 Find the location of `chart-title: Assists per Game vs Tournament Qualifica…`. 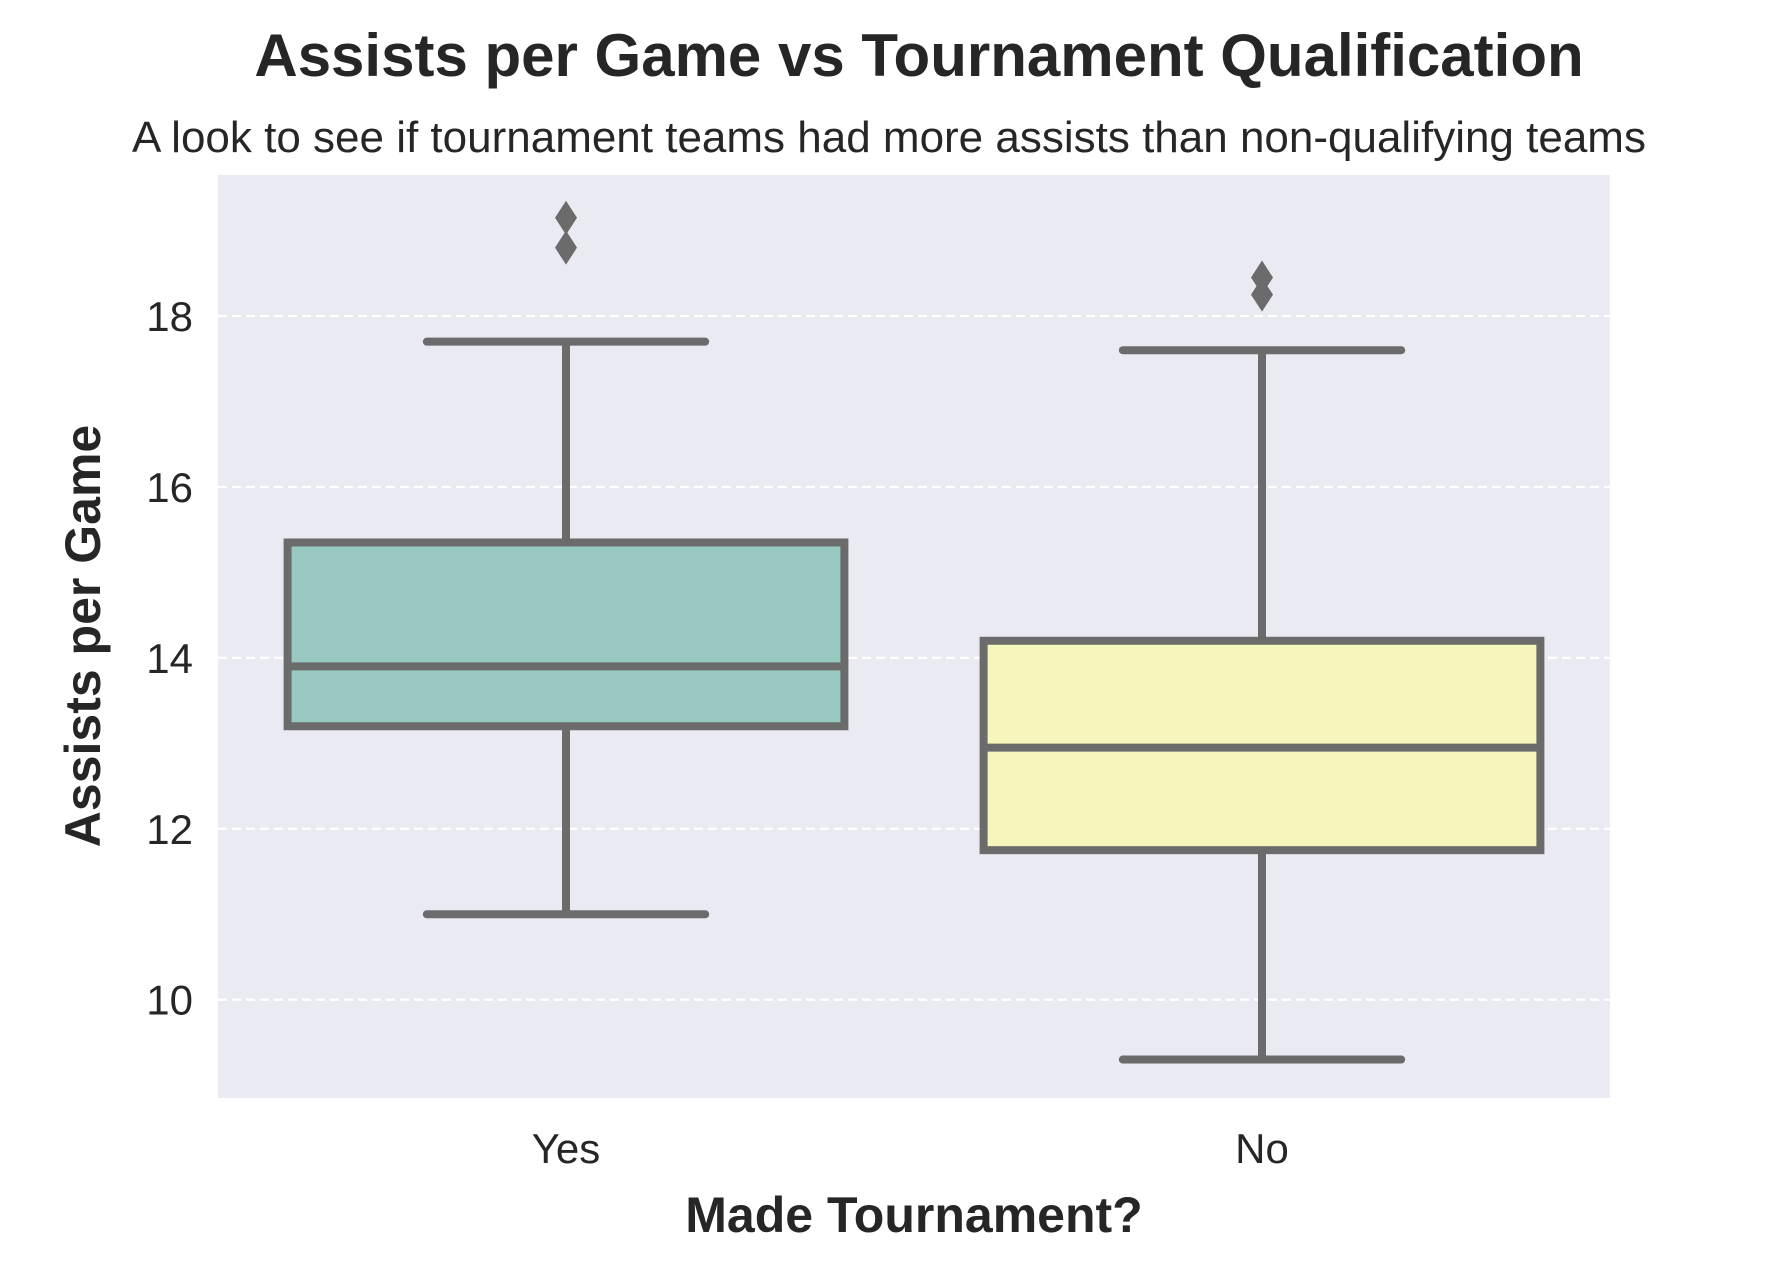

chart-title: Assists per Game vs Tournament Qualifica… is located at coordinates (918, 55).